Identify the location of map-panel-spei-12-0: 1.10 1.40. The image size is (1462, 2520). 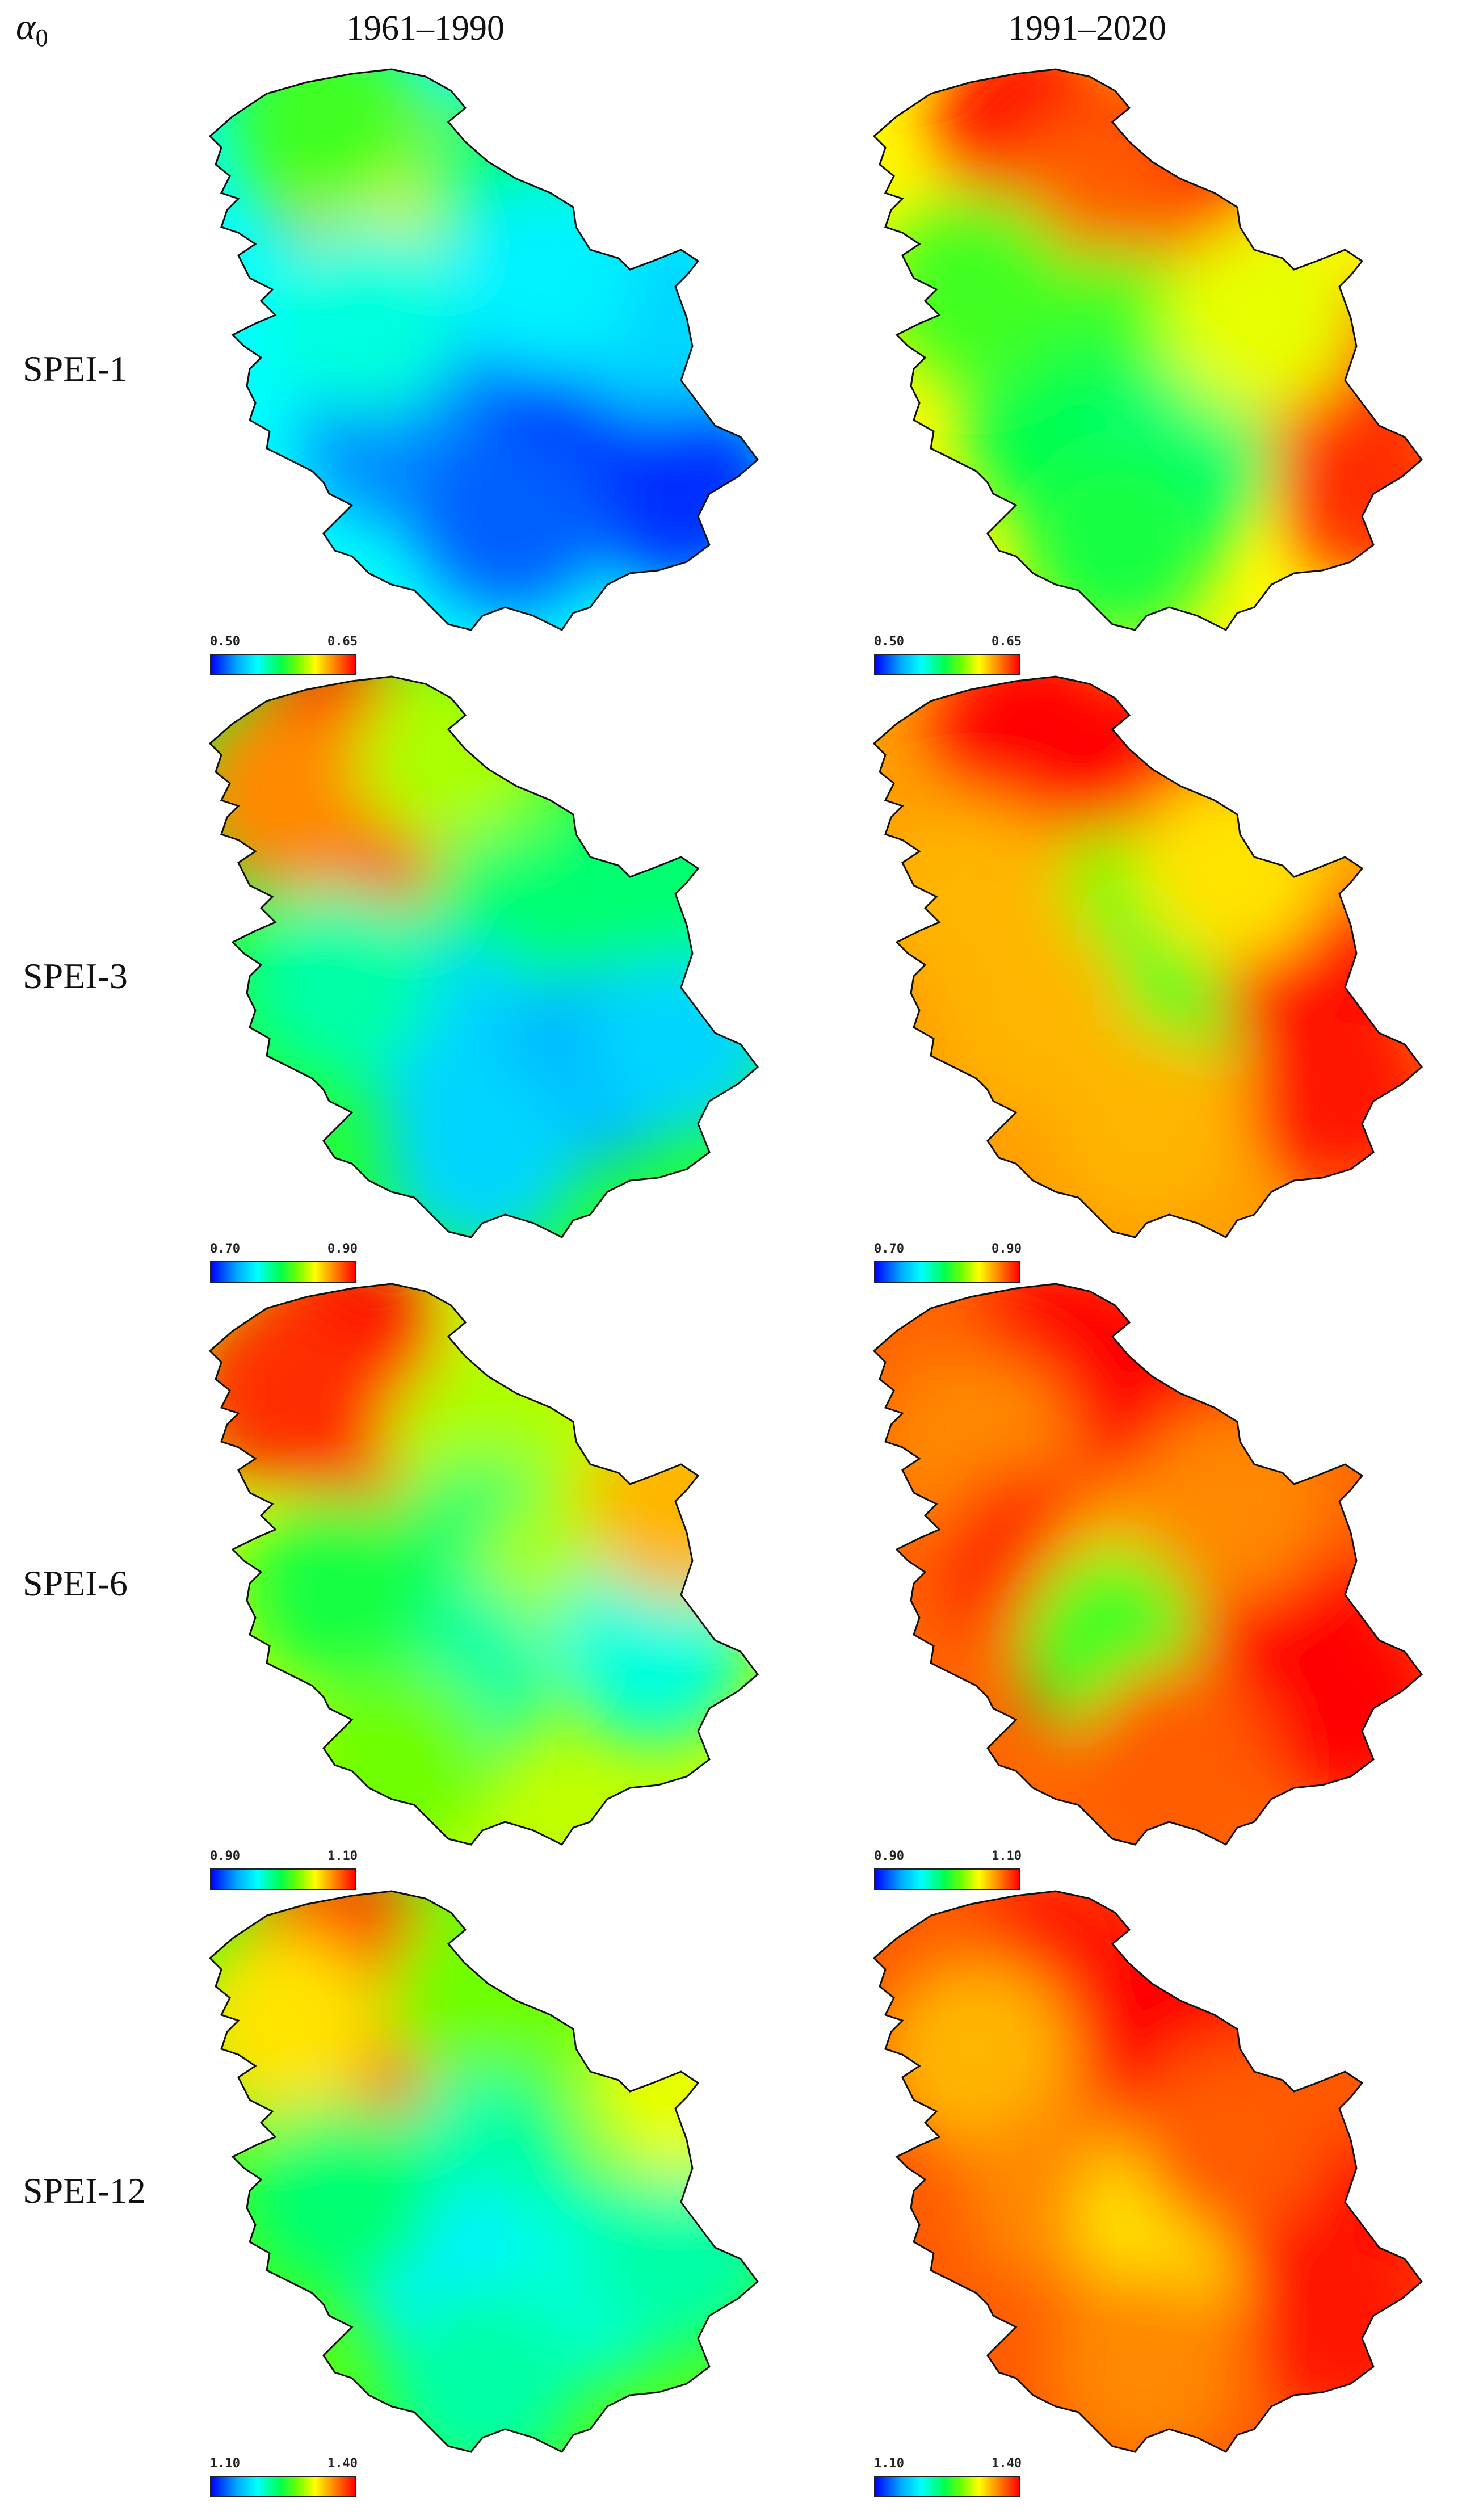
(483, 2196).